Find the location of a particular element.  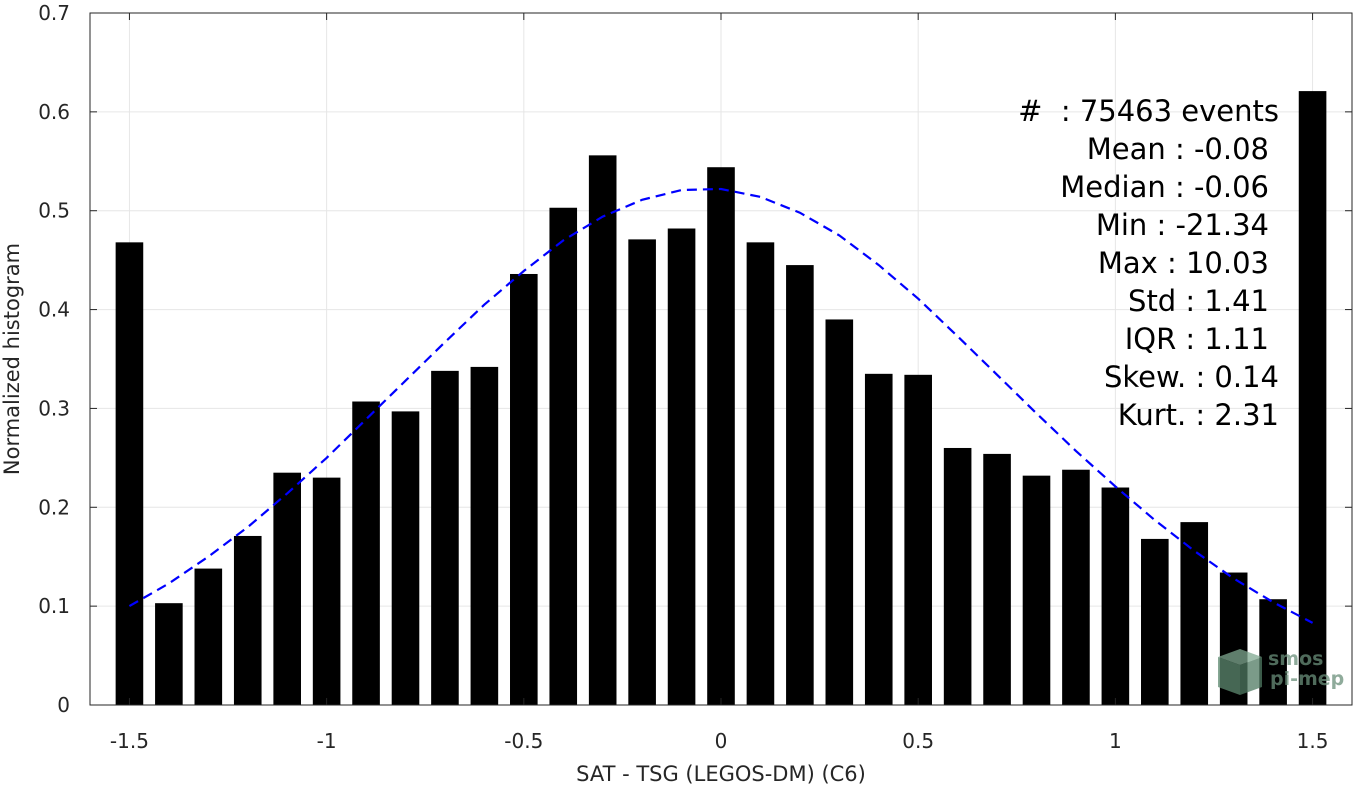

y-tick-label: 0.7 is located at coordinates (54, 13).